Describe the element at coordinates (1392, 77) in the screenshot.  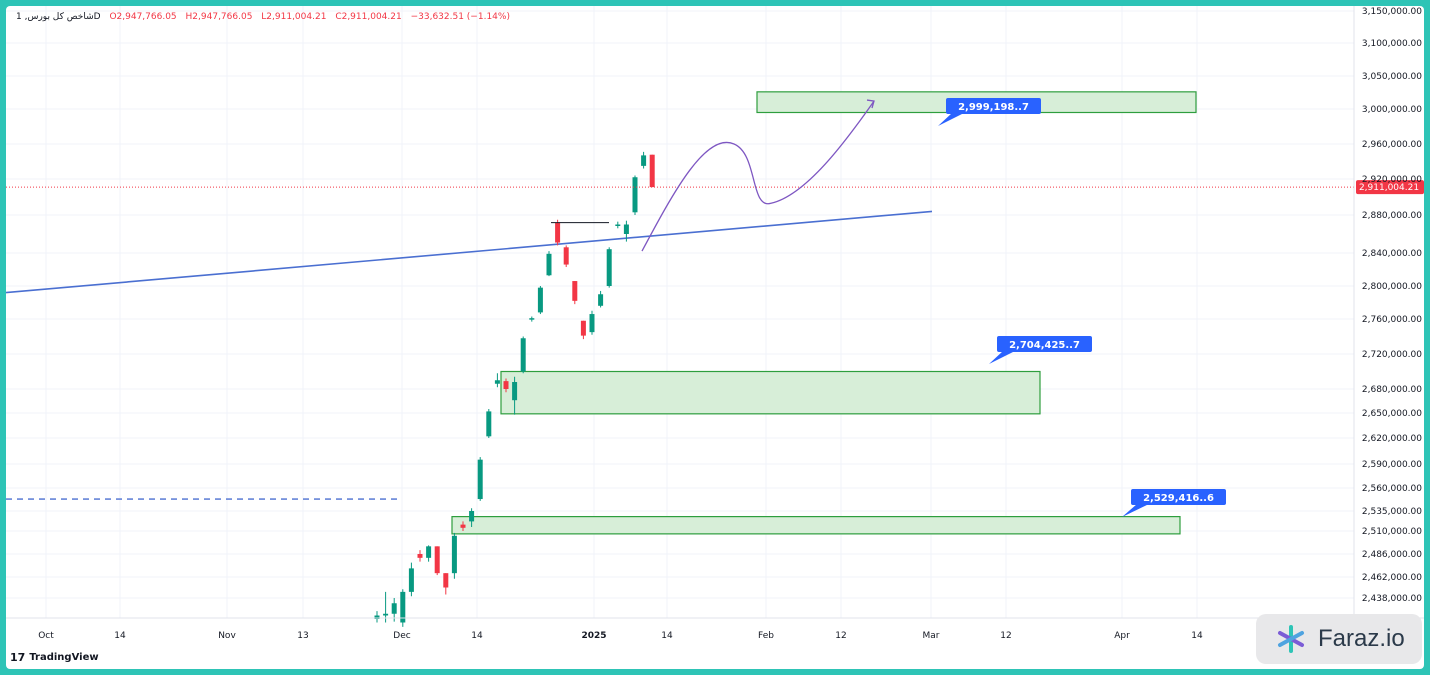
I see `y-tick-label: 3,050,000.00` at that location.